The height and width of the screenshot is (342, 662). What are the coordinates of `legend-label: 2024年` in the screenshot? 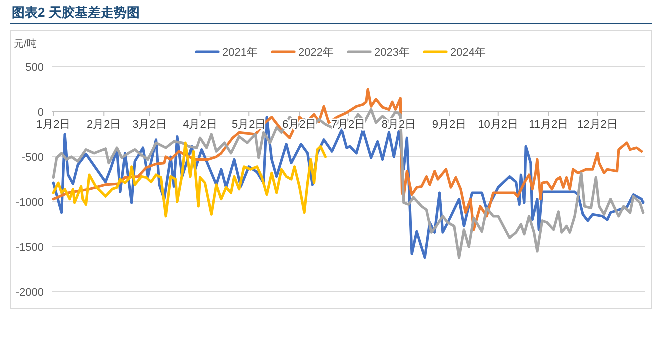 It's located at (468, 53).